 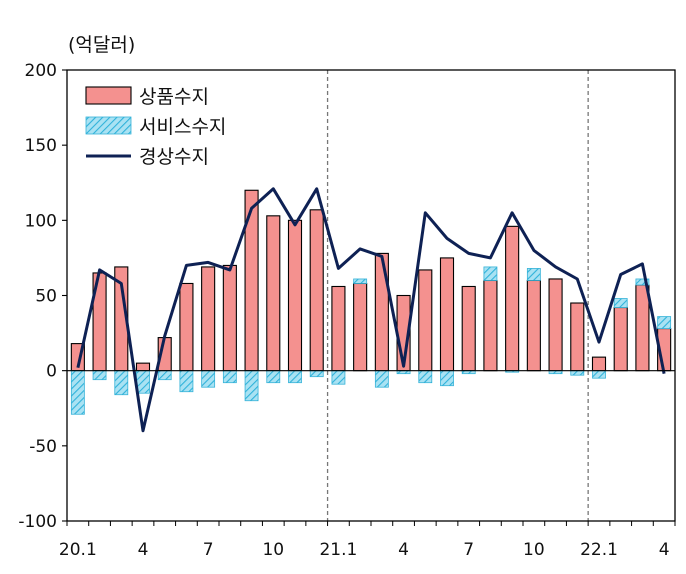 I want to click on legend-label: 상품수지, so click(x=174, y=97).